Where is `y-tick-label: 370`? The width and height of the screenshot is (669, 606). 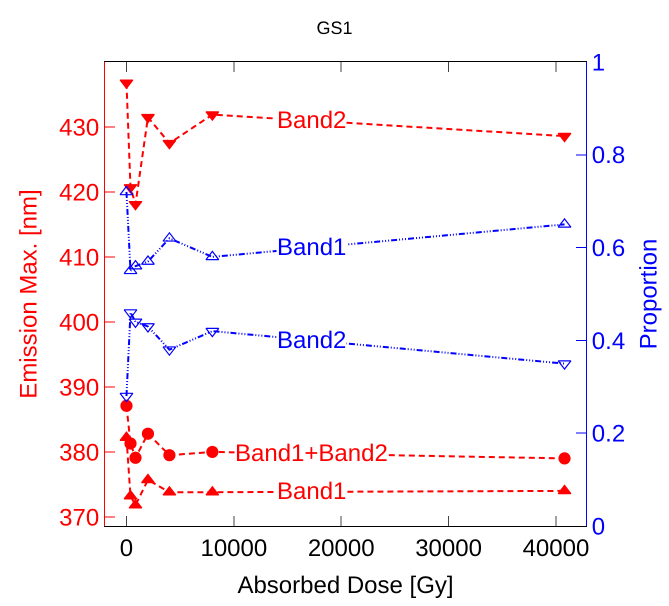
y-tick-label: 370 is located at coordinates (79, 518).